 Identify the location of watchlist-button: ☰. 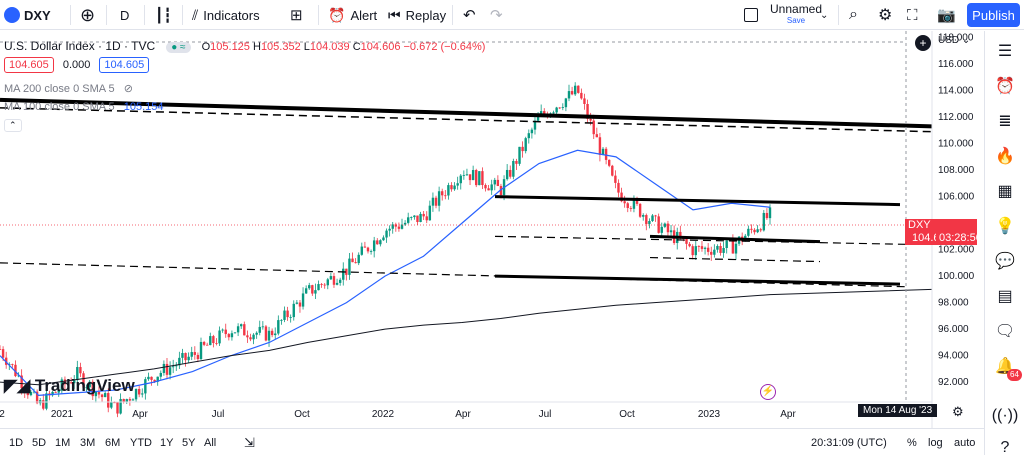
(1005, 51).